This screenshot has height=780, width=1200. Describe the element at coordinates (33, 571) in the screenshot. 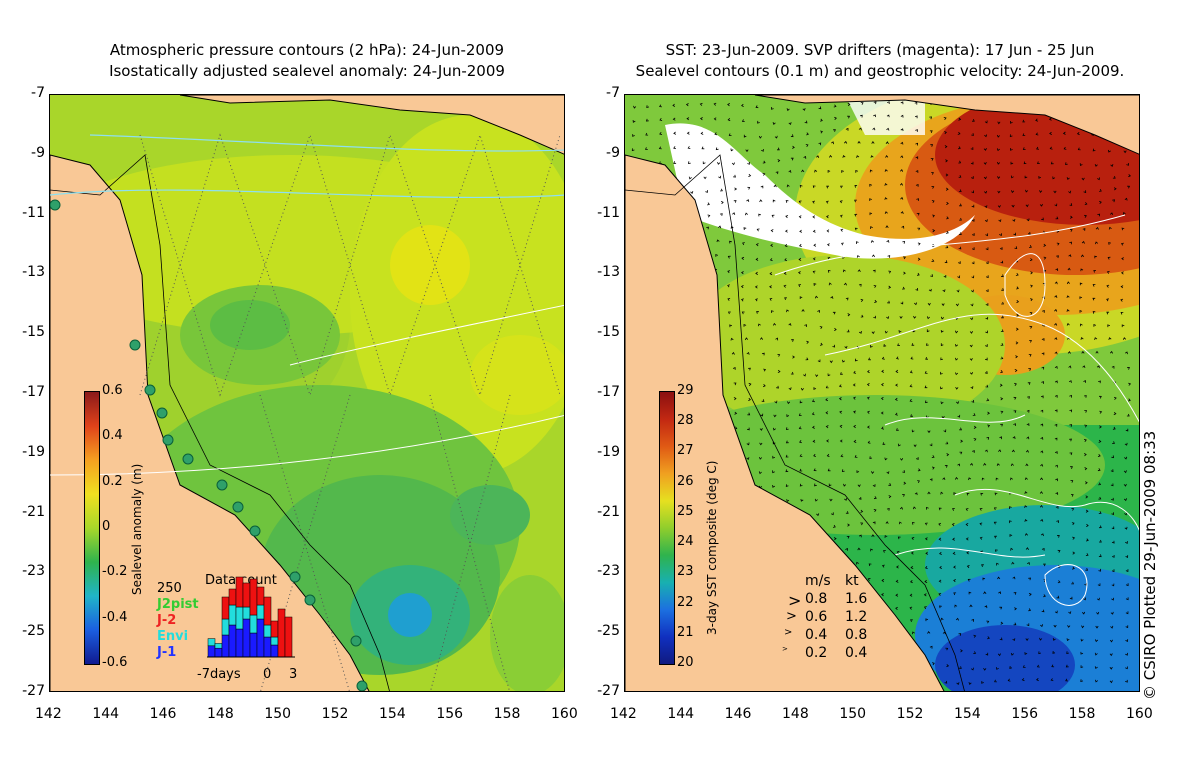

I see `y-axis-tick-label: -23` at that location.